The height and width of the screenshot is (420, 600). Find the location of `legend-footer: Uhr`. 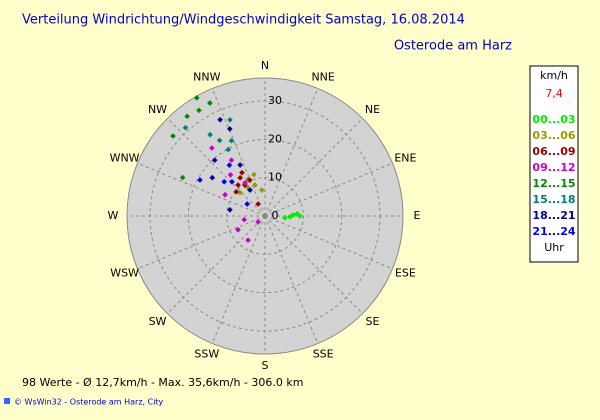

legend-footer: Uhr is located at coordinates (554, 247).